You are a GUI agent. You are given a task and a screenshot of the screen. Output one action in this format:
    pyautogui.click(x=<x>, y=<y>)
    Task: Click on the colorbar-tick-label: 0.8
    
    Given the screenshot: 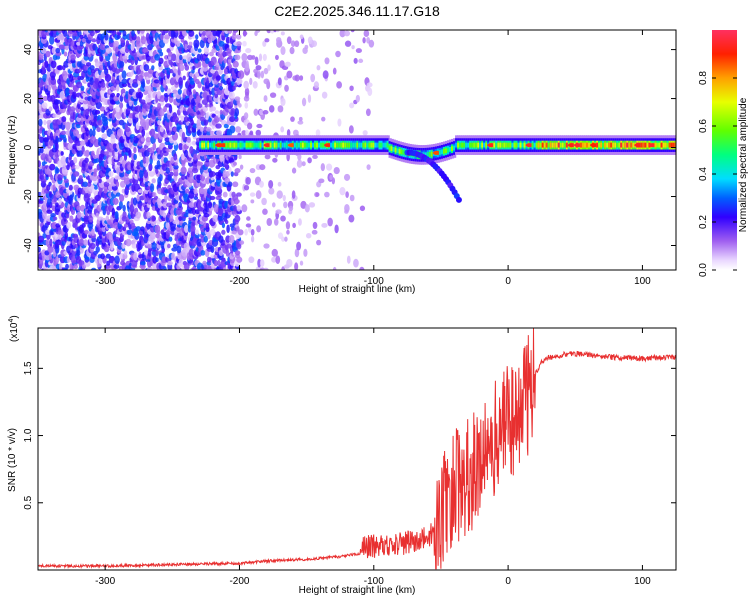 What is the action you would take?
    pyautogui.click(x=703, y=78)
    